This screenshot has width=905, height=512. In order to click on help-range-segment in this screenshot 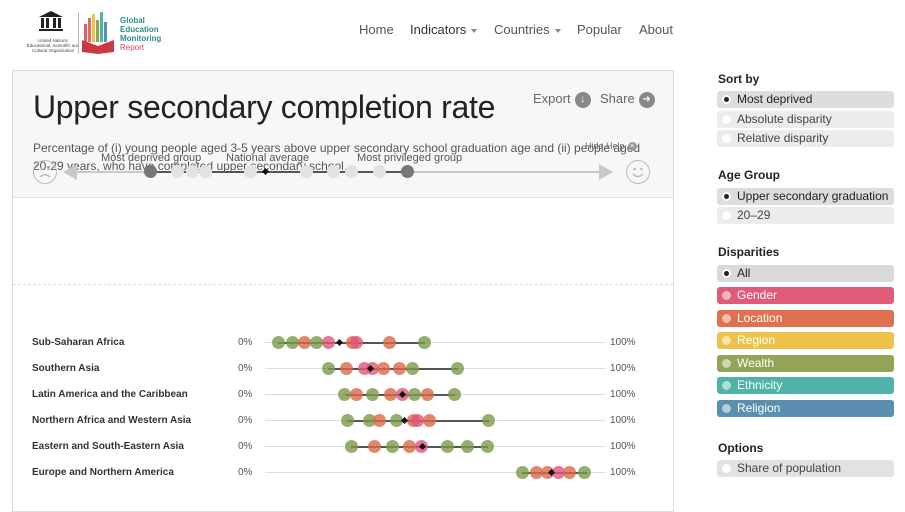, I will do `click(278, 172)`.